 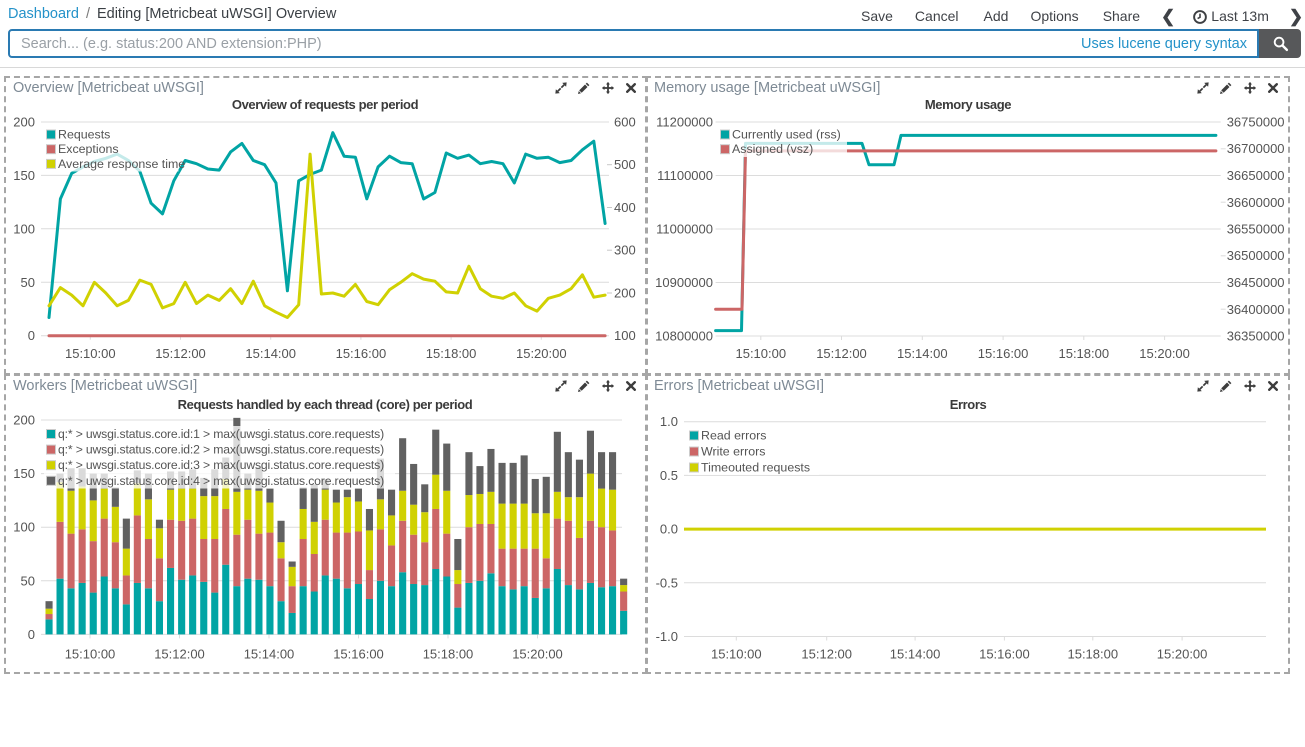 I want to click on svg-text: 400, so click(x=625, y=207).